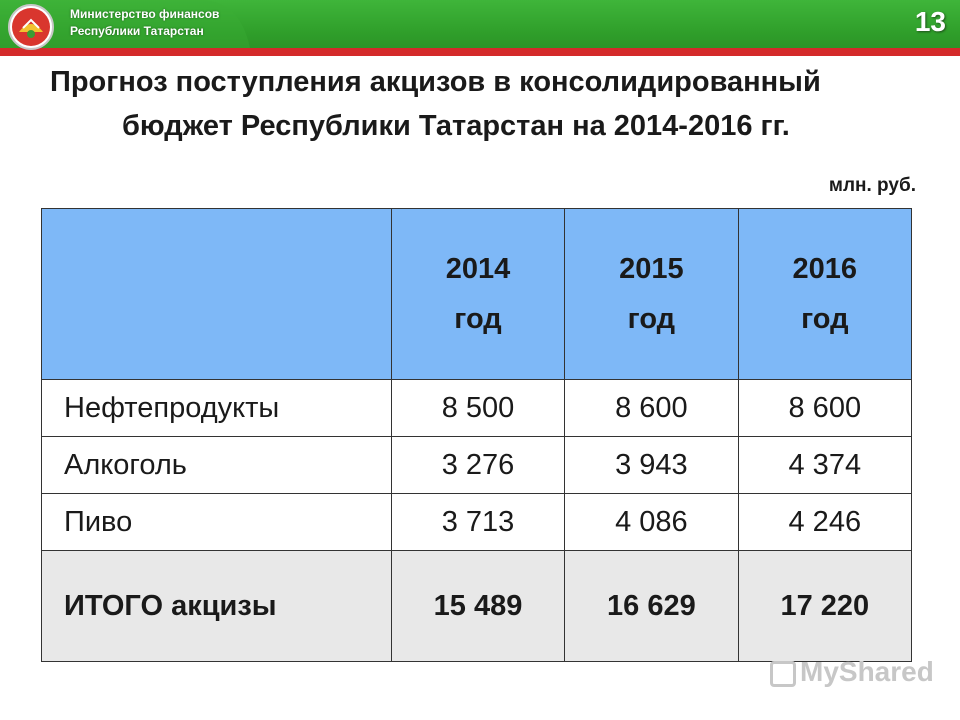  Describe the element at coordinates (480, 28) in the screenshot. I see `header-bar` at that location.